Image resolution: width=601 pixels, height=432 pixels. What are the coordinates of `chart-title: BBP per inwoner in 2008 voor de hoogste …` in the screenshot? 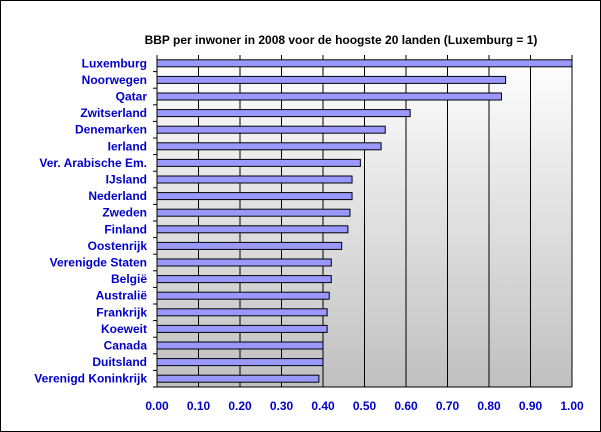 It's located at (341, 40).